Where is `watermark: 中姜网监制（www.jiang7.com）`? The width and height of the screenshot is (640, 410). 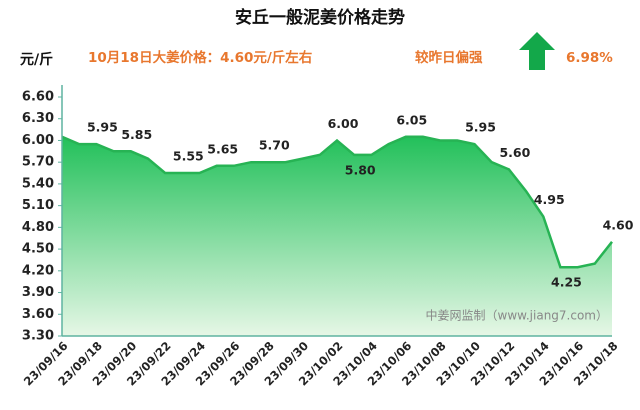 watermark: 中姜网监制（www.jiang7.com） is located at coordinates (517, 315).